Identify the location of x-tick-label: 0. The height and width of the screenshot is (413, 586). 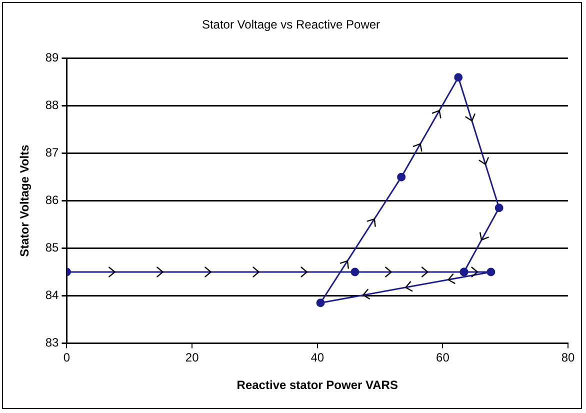
(66, 357).